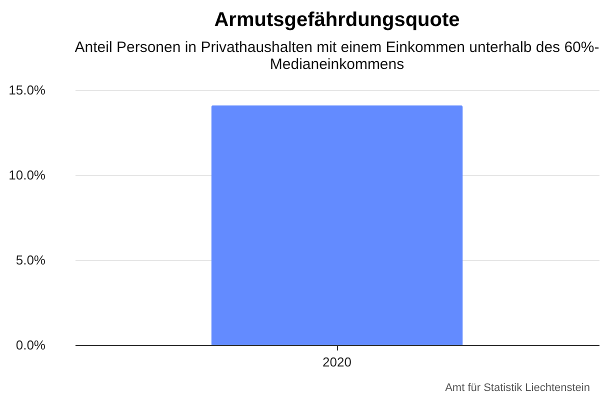 This screenshot has height=400, width=600. What do you see at coordinates (337, 362) in the screenshot?
I see `x-tick-label: 2020` at bounding box center [337, 362].